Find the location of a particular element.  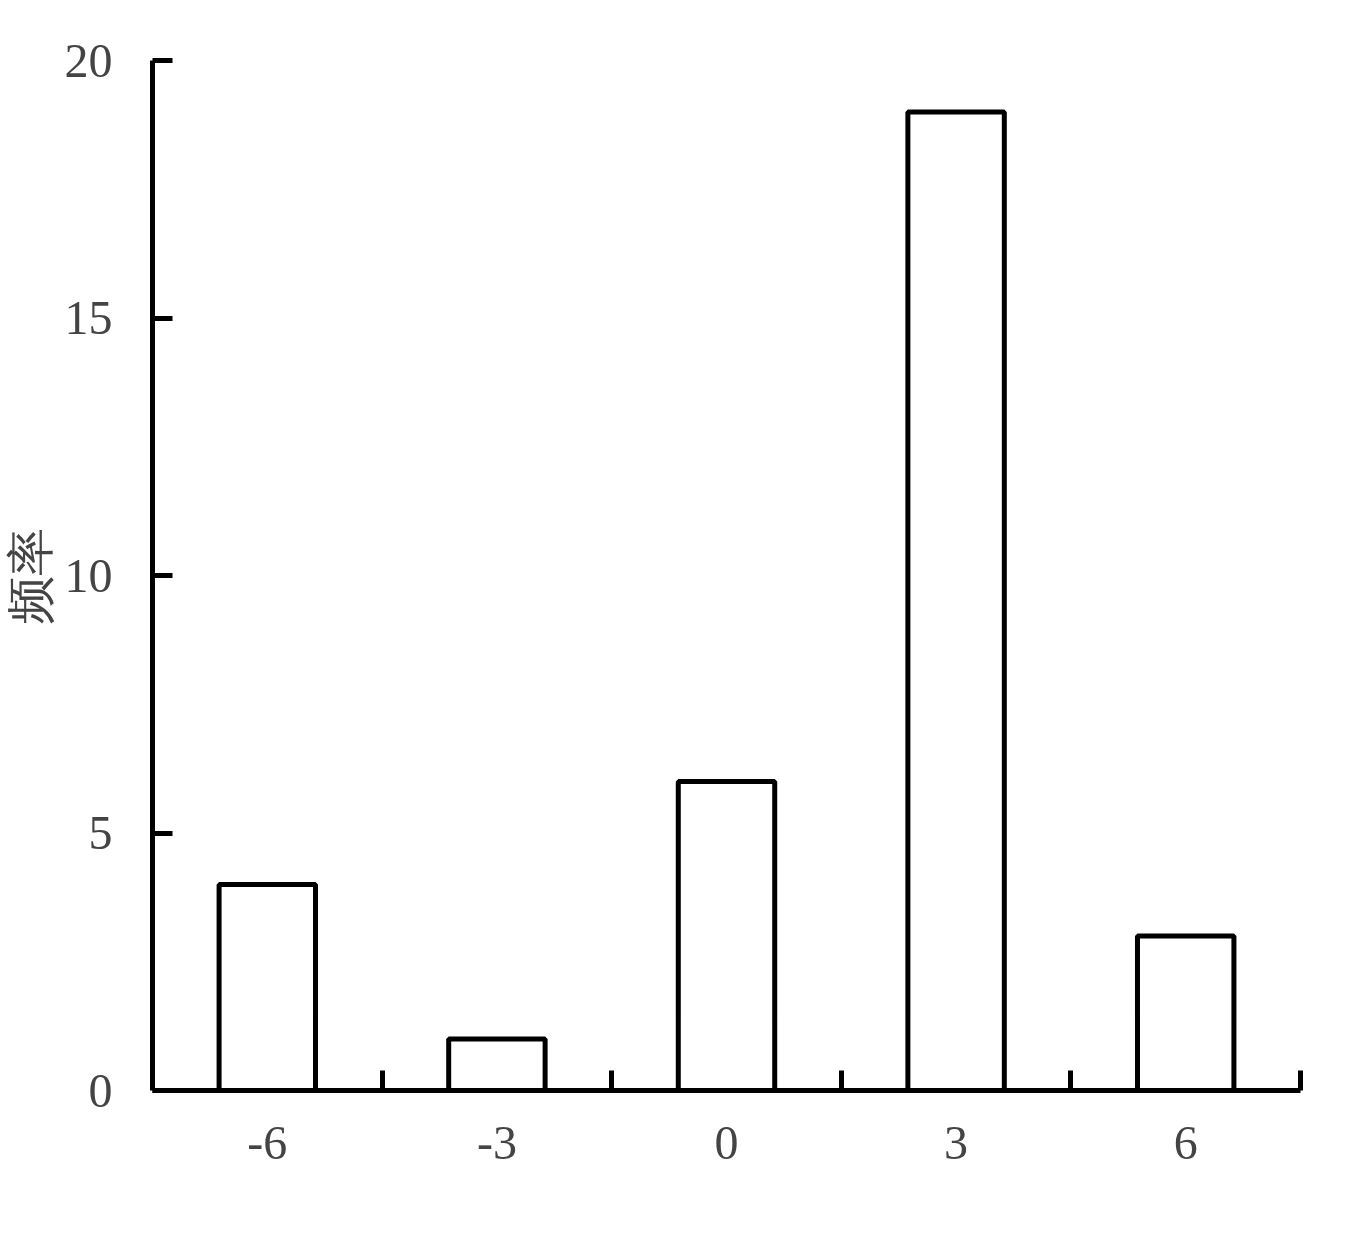

x-tick-label: -6 is located at coordinates (267, 1142).